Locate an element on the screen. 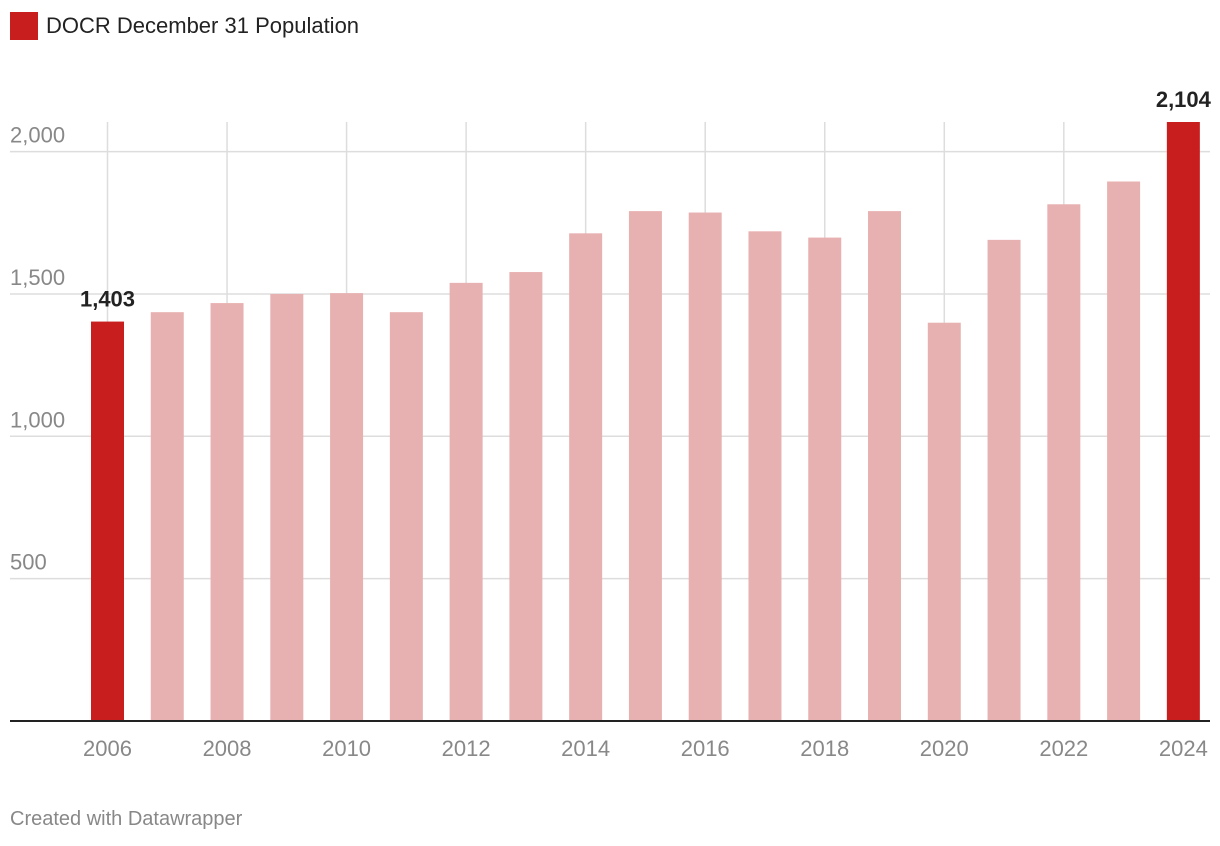  x-tick-label: 2010 is located at coordinates (346, 748).